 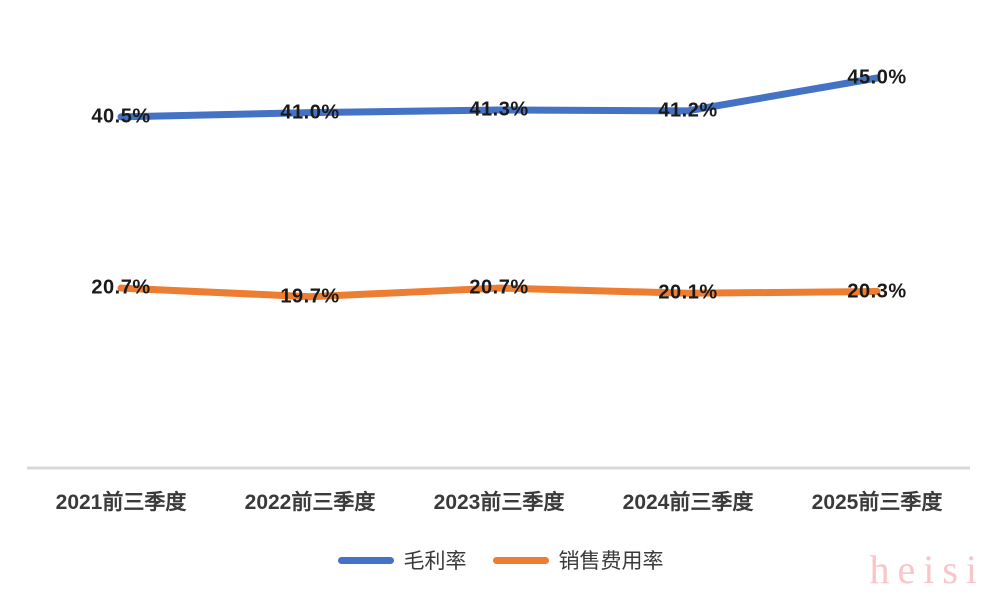 What do you see at coordinates (927, 569) in the screenshot?
I see `watermark: heisi` at bounding box center [927, 569].